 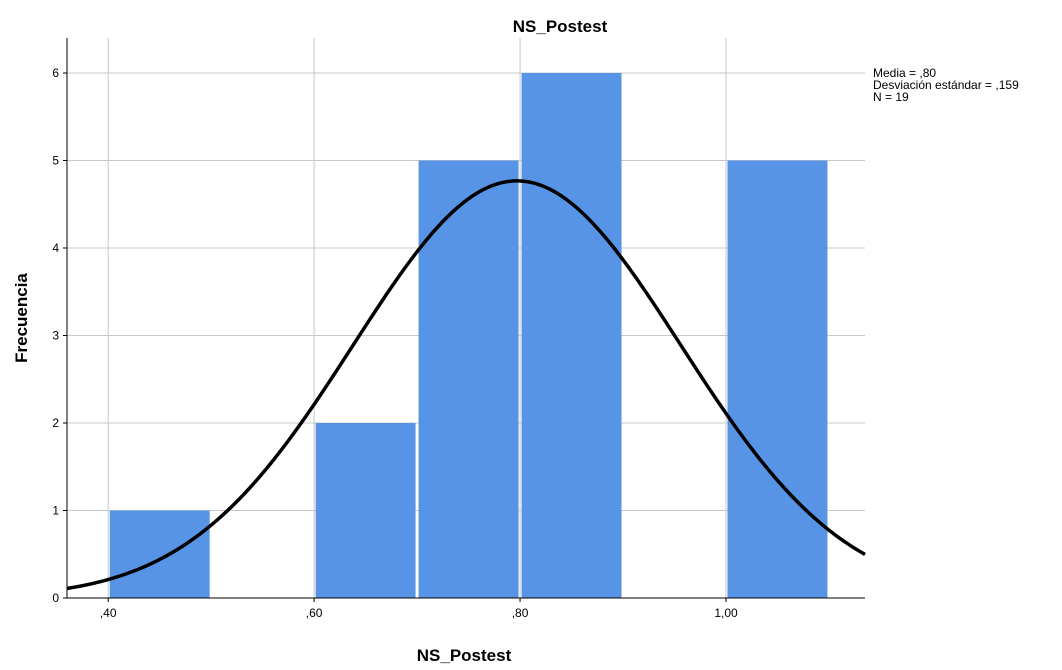 What do you see at coordinates (314, 613) in the screenshot?
I see `x-tick-label: ,60` at bounding box center [314, 613].